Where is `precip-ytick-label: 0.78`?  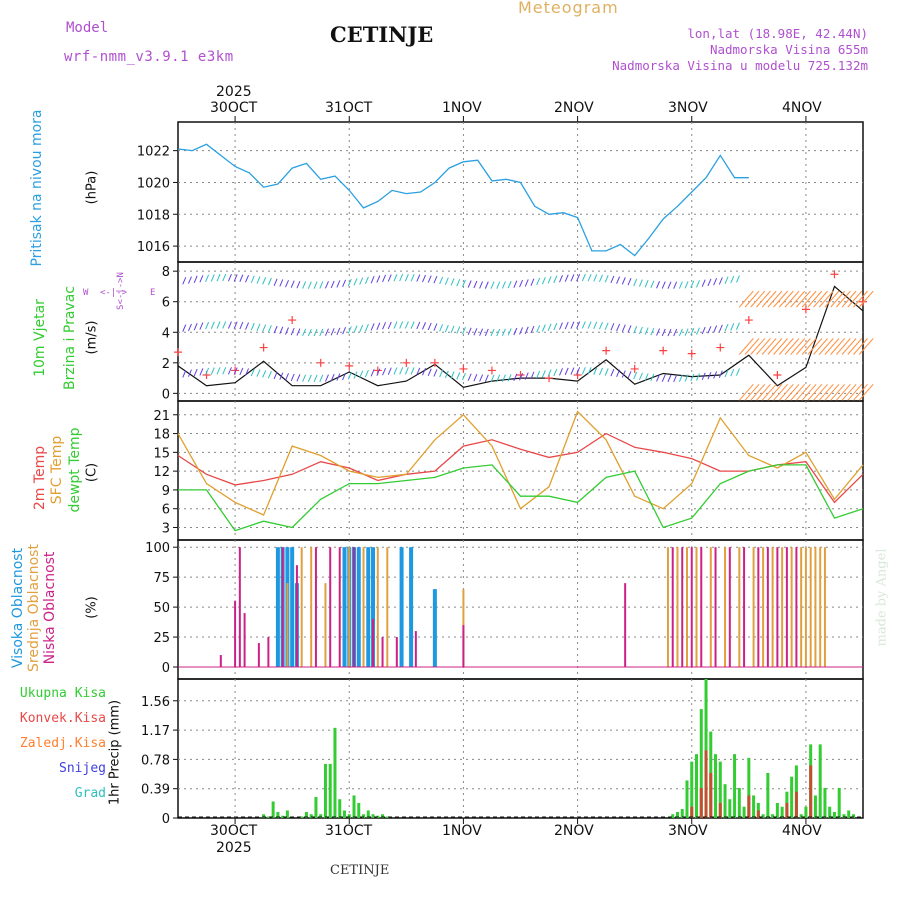
precip-ytick-label: 0.78 is located at coordinates (155, 760).